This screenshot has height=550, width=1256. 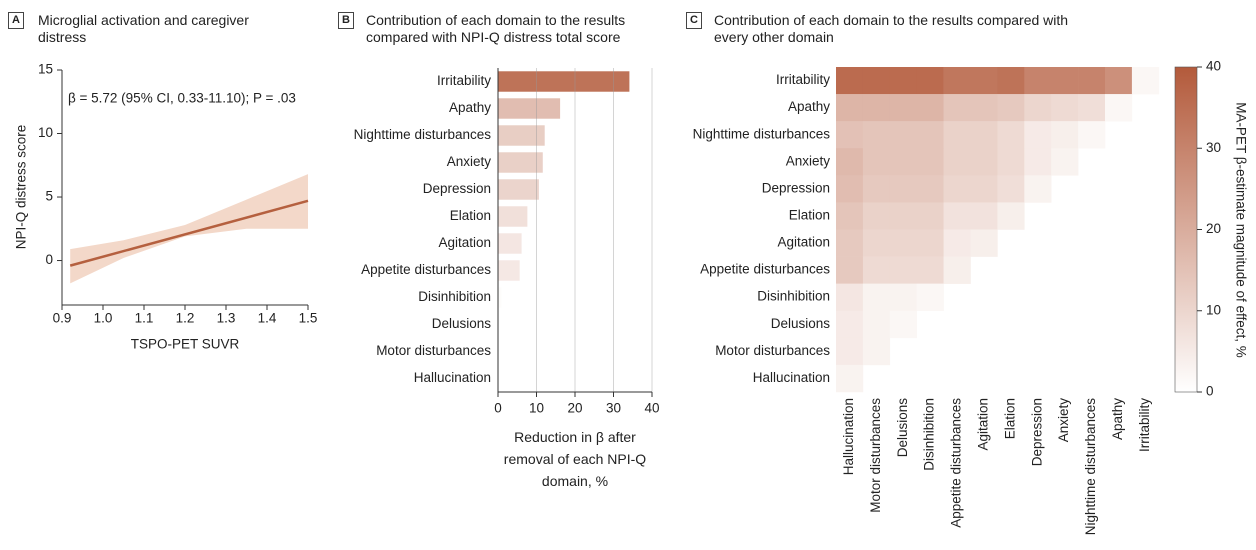 I want to click on row-label: Delusions, so click(x=801, y=323).